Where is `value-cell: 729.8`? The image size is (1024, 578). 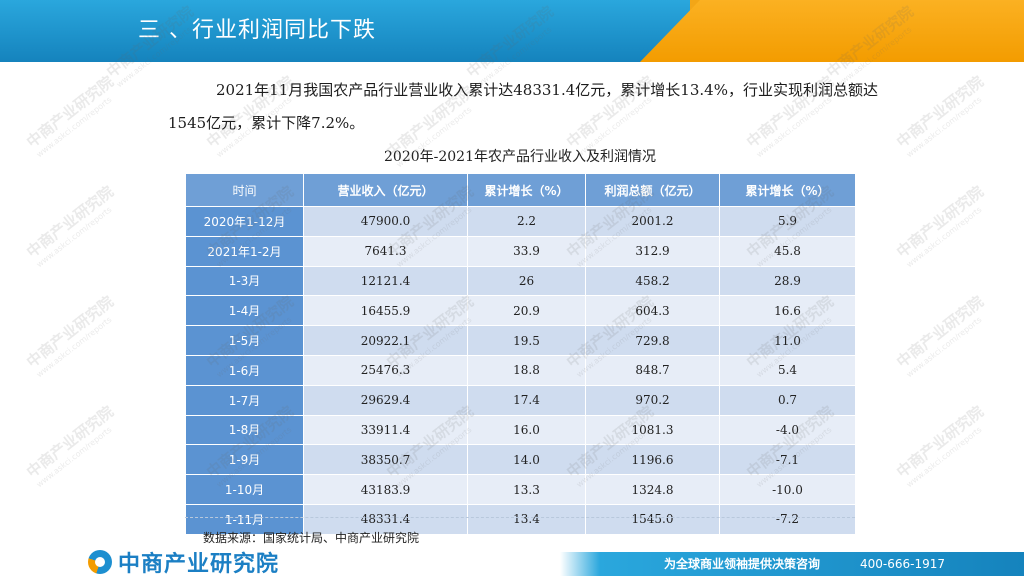 value-cell: 729.8 is located at coordinates (652, 340).